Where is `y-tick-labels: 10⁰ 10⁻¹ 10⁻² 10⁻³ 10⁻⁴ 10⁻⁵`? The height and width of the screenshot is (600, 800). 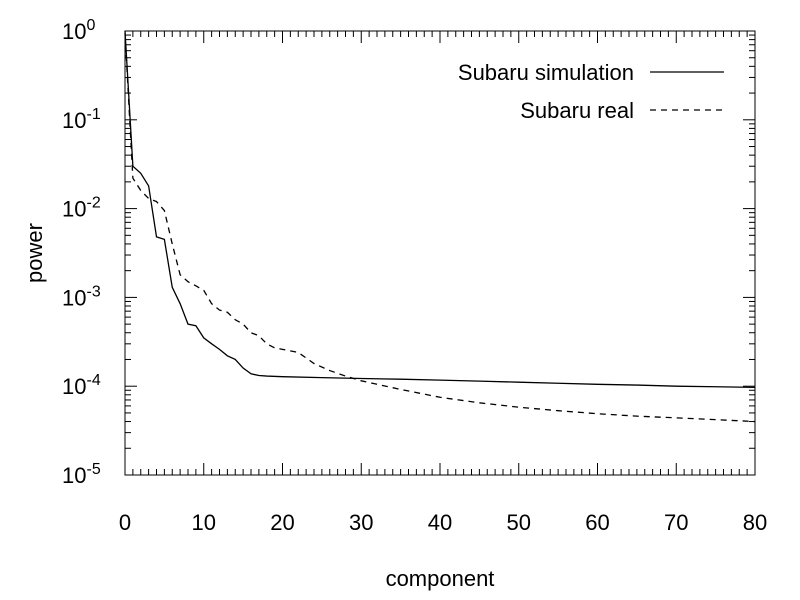
y-tick-labels: 10⁰ 10⁻¹ 10⁻² 10⁻³ 10⁻⁴ 10⁻⁵ is located at coordinates (81, 252).